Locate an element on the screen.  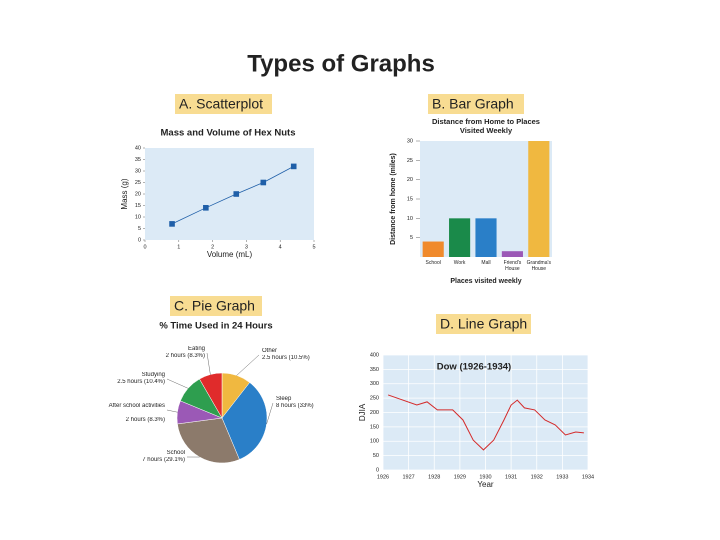
slice-label: Sleep is located at coordinates (284, 399).